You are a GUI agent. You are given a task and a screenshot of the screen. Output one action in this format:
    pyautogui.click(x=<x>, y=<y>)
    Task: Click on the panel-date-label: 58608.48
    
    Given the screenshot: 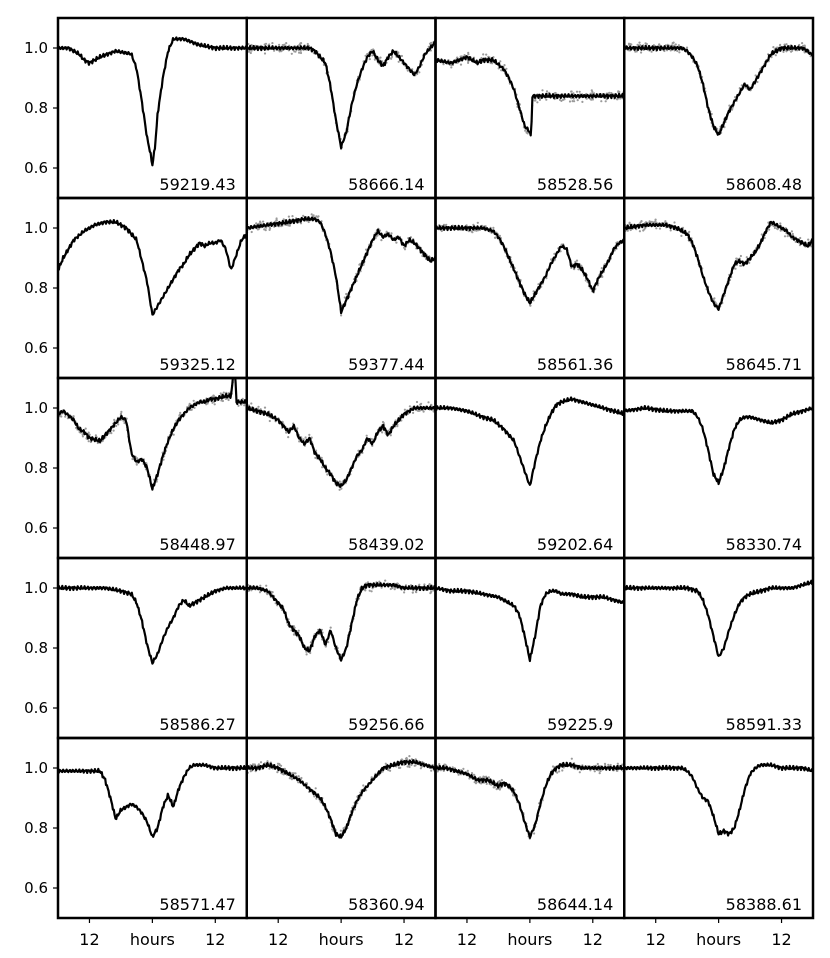 What is the action you would take?
    pyautogui.click(x=764, y=184)
    